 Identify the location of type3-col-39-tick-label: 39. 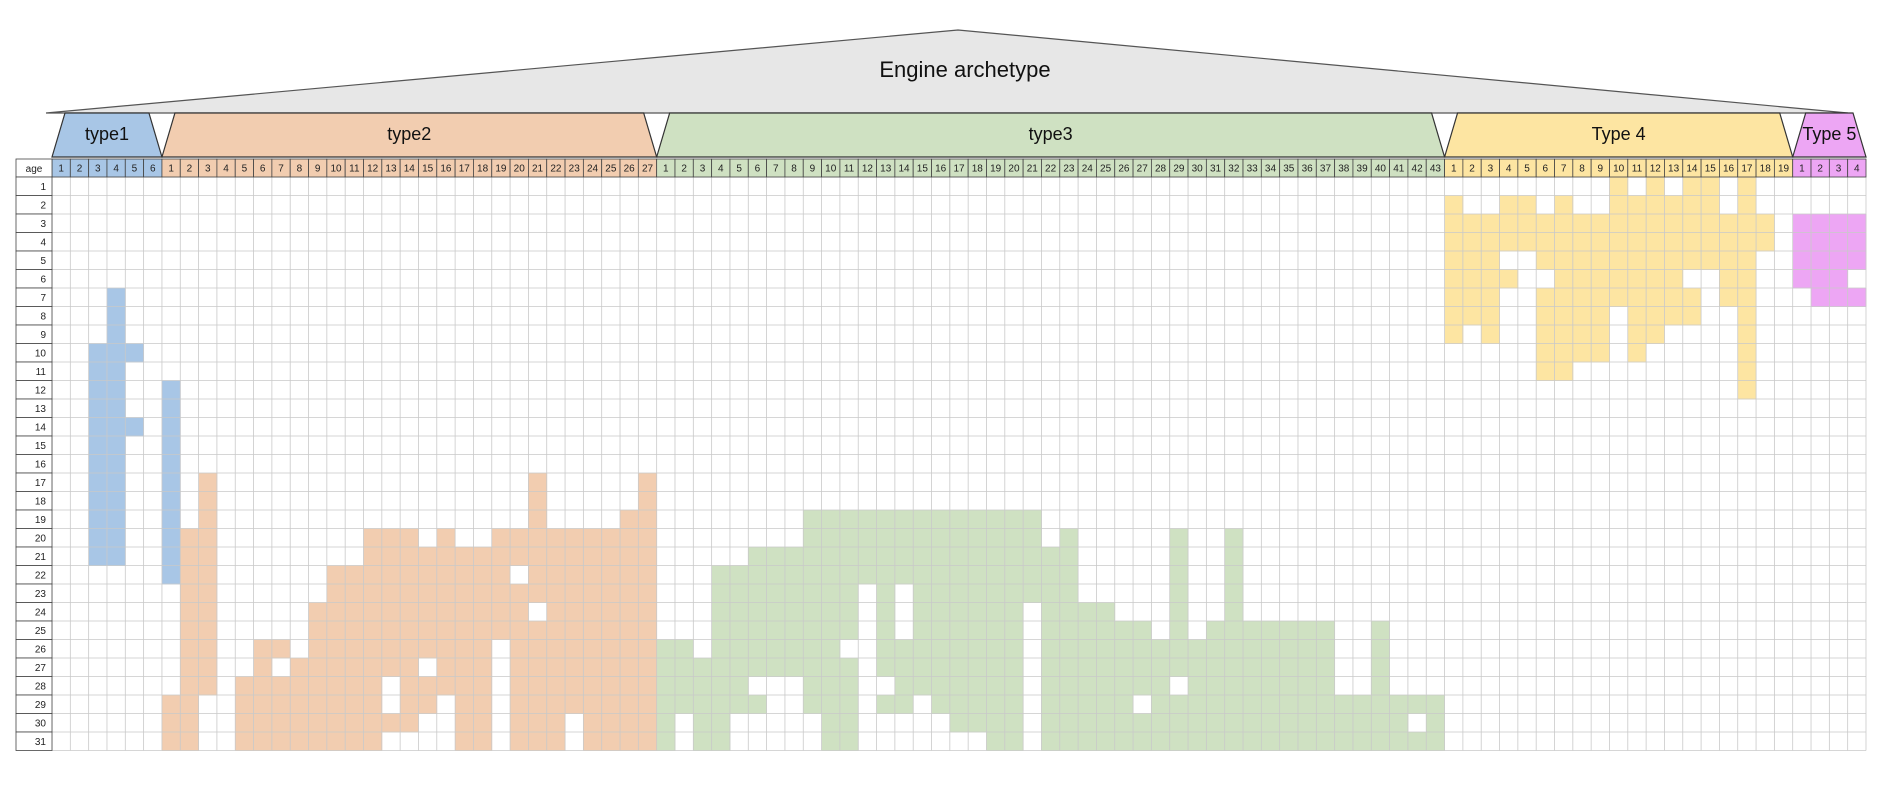
(1363, 169).